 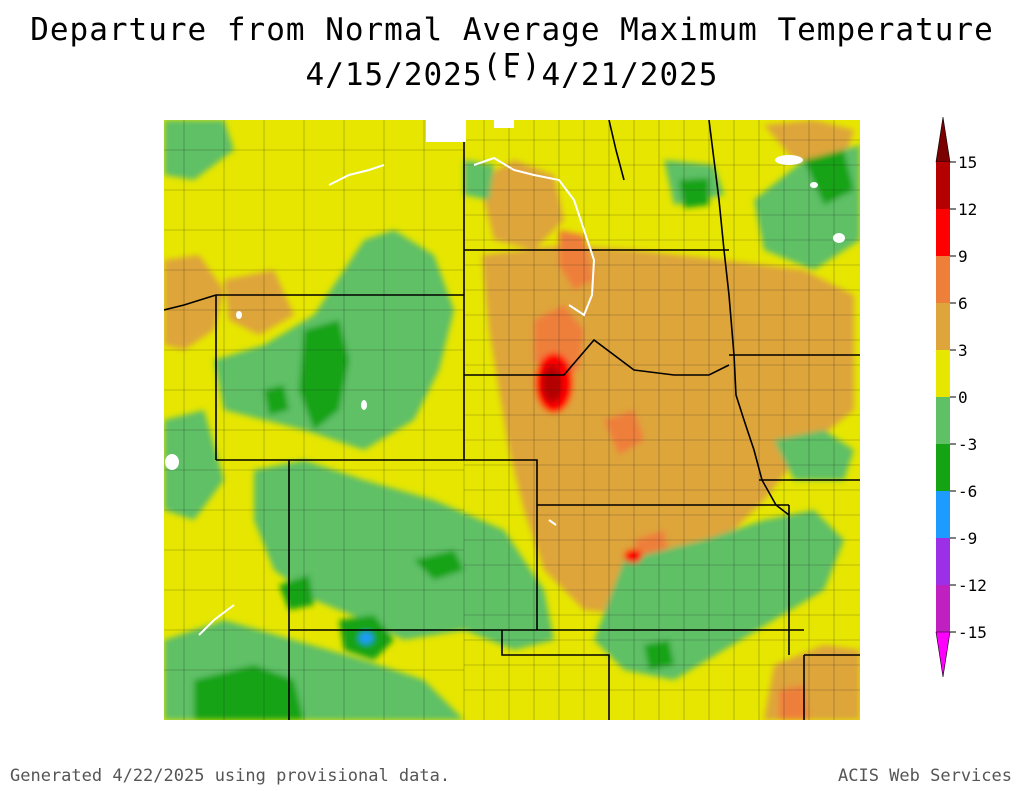 I want to click on no-data-north, so click(x=446, y=131).